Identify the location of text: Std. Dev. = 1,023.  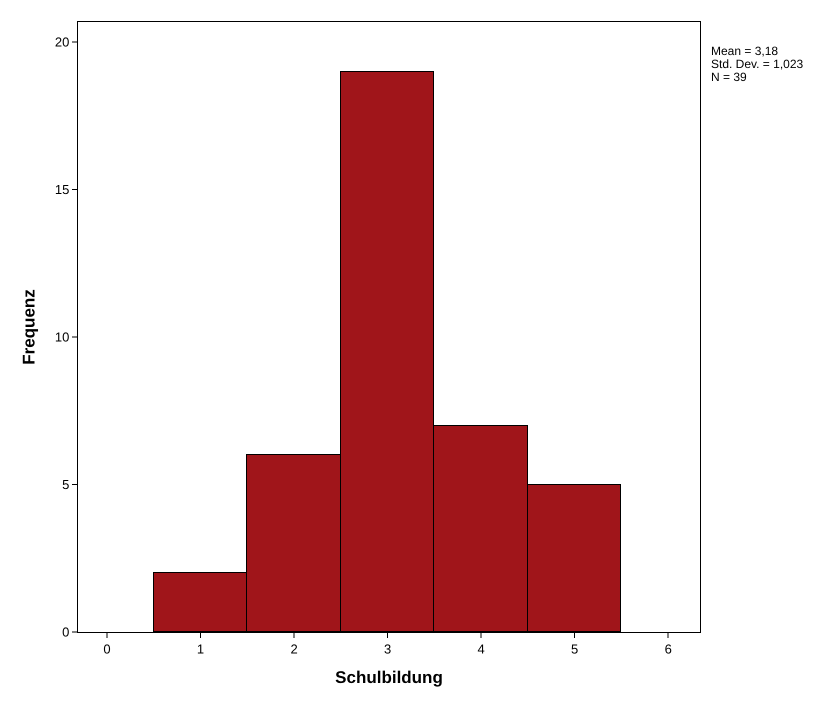
(757, 64).